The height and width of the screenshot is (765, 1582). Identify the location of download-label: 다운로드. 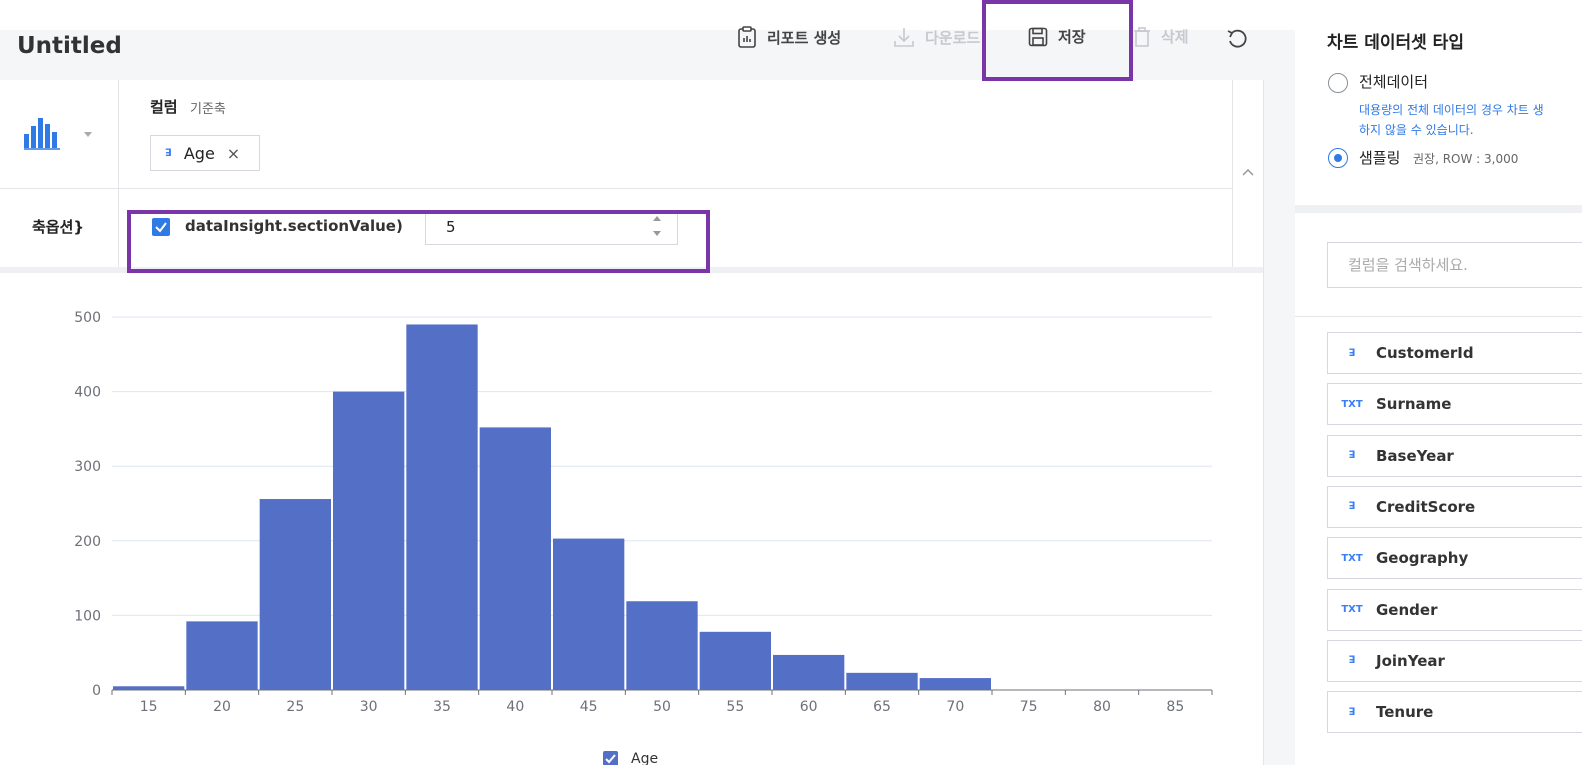
(953, 37).